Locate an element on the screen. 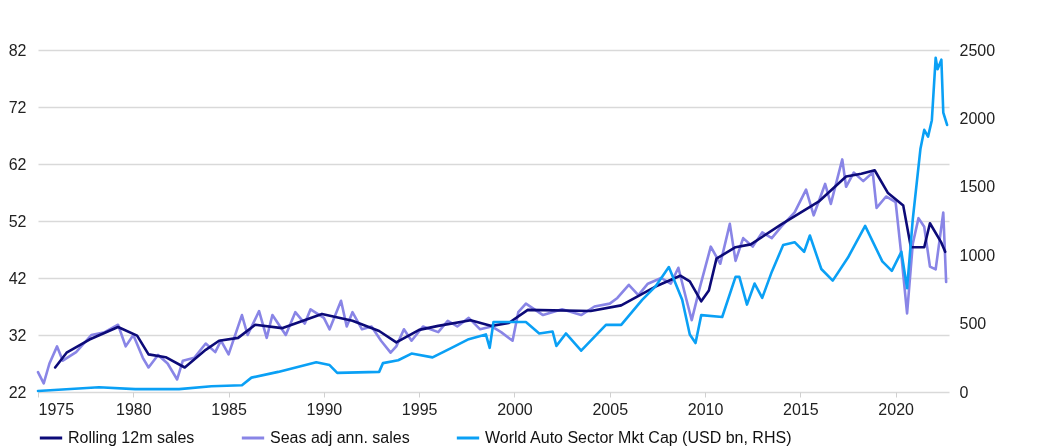 The width and height of the screenshot is (1060, 448). x-tick-label: 1980 is located at coordinates (134, 409).